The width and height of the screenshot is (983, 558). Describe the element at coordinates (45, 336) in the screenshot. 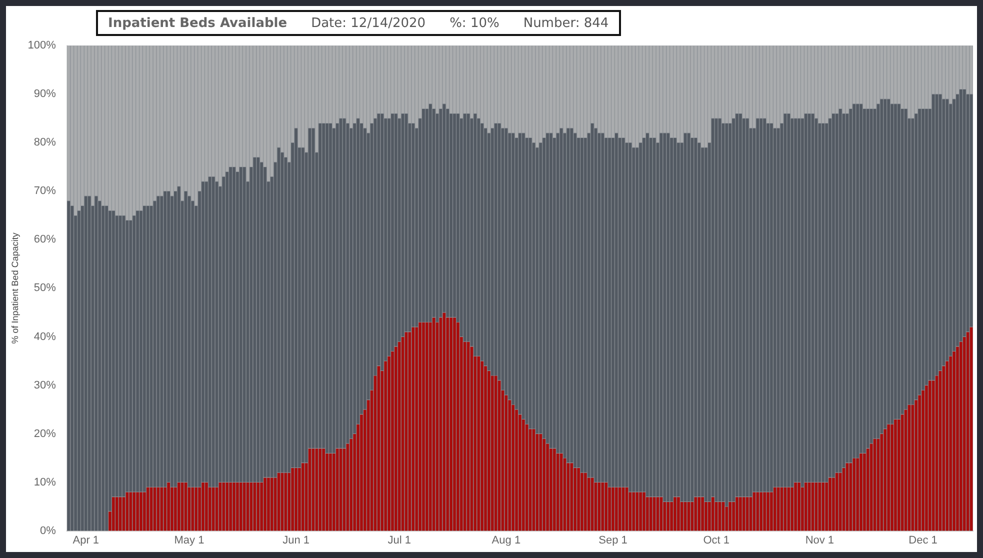

I see `y-tick-label: 40%` at that location.